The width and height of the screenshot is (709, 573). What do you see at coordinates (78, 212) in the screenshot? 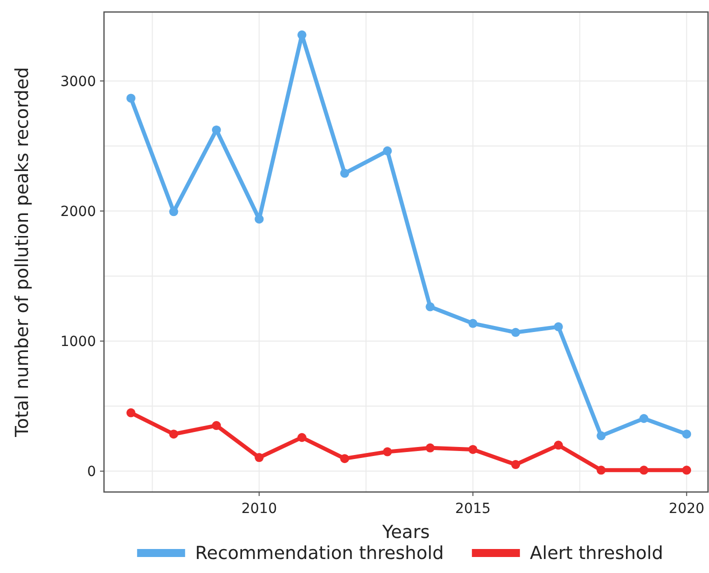
I see `y-tick-label: 2000` at bounding box center [78, 212].